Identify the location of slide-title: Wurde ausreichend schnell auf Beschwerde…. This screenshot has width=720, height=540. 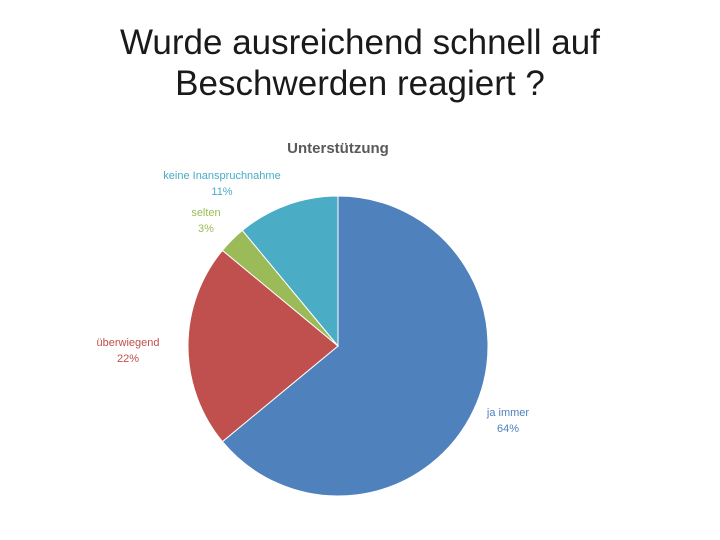
(360, 63).